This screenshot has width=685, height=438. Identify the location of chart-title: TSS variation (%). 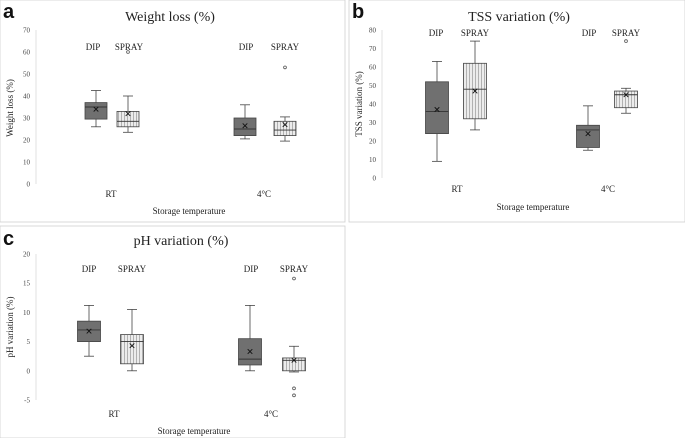
(519, 17).